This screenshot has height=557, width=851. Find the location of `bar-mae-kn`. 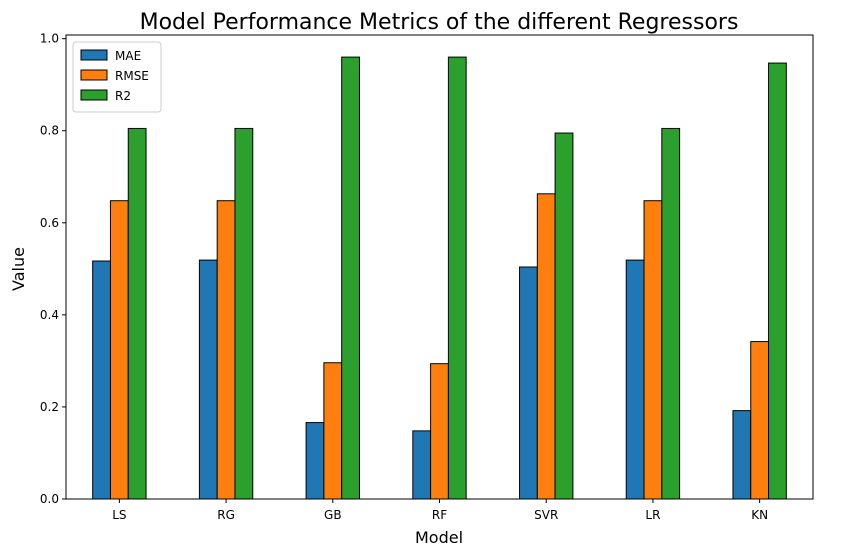

bar-mae-kn is located at coordinates (742, 455).